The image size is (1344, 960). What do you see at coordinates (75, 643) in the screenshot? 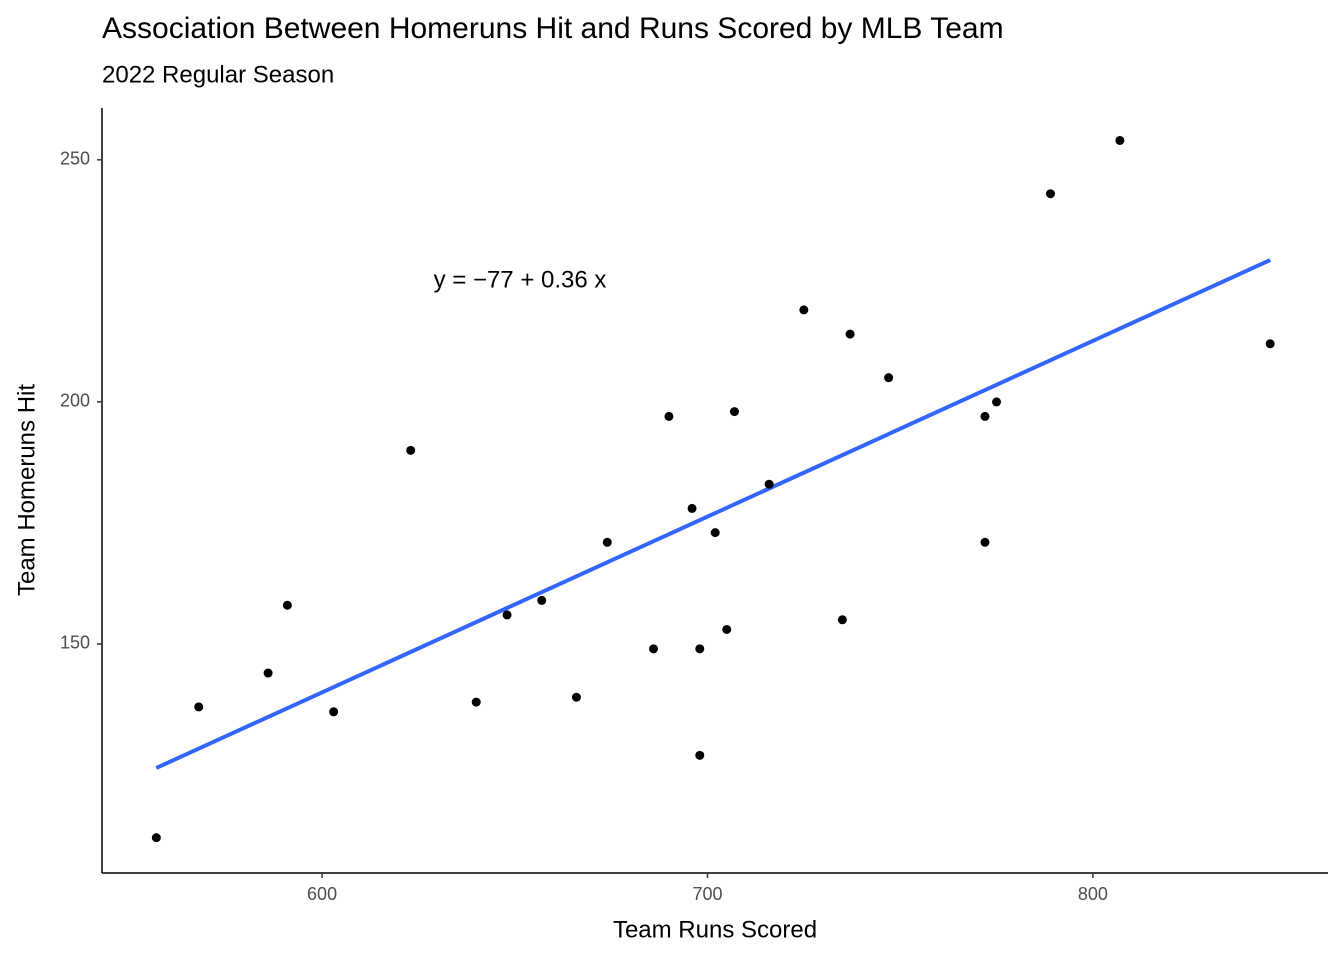
I see `y-tick-label: 150` at bounding box center [75, 643].